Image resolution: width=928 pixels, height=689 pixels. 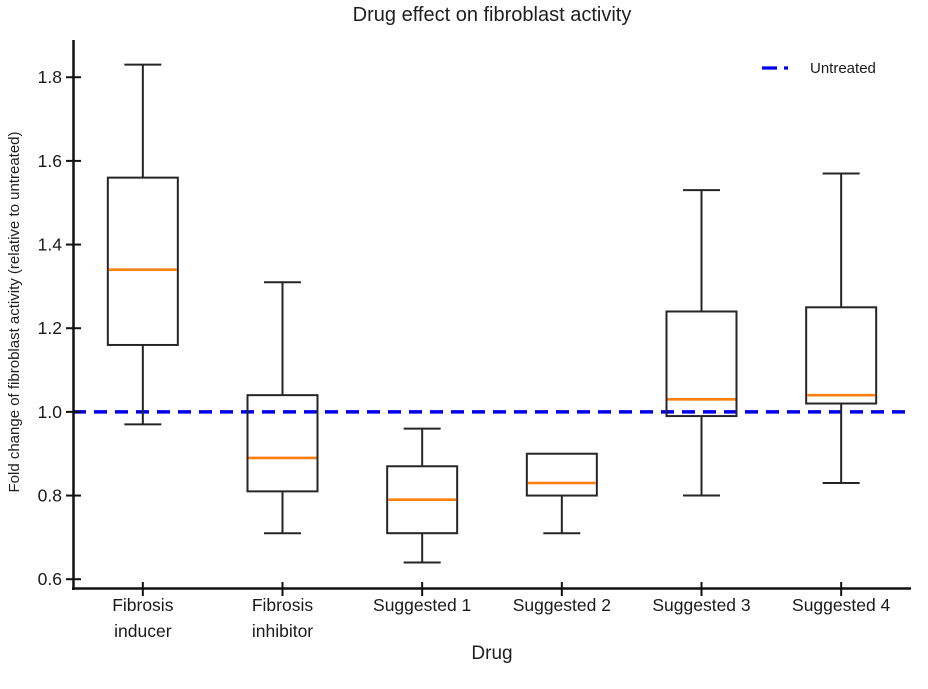 What do you see at coordinates (50, 496) in the screenshot?
I see `y-tick-label: 0.8` at bounding box center [50, 496].